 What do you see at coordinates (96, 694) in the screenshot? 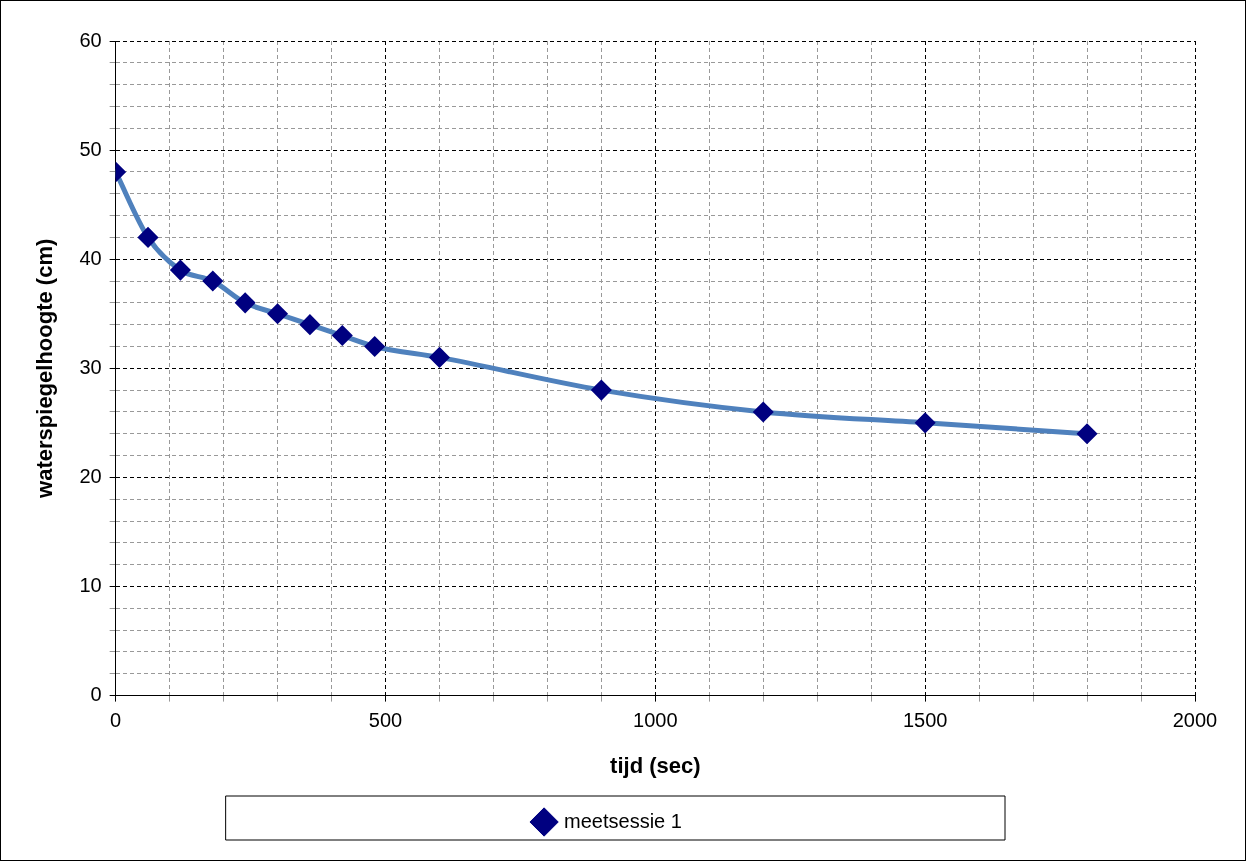
I see `y-tick-label: 0` at bounding box center [96, 694].